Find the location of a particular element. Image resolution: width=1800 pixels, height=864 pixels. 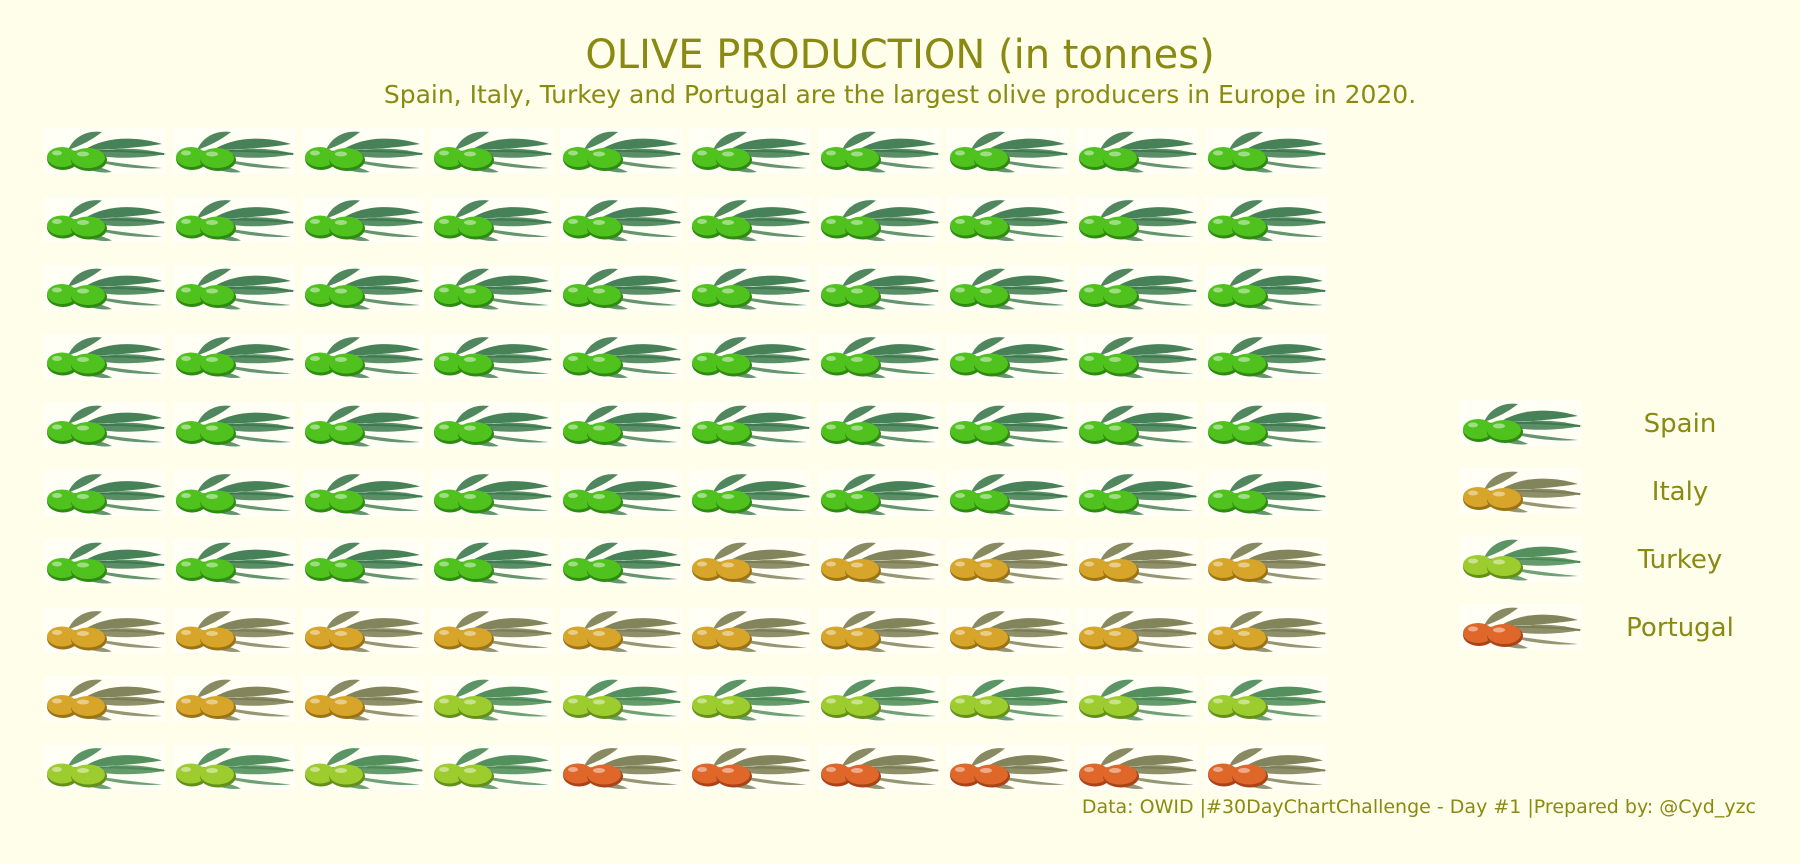

legend: Spain Italy Turkey Portugal is located at coordinates (1597, 525).